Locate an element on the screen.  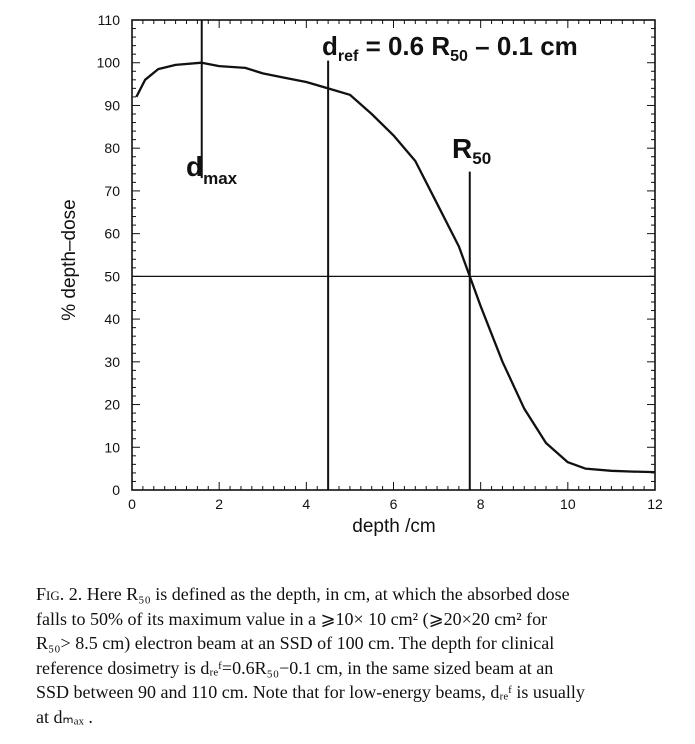
y-tick-label: 20 is located at coordinates (112, 405).